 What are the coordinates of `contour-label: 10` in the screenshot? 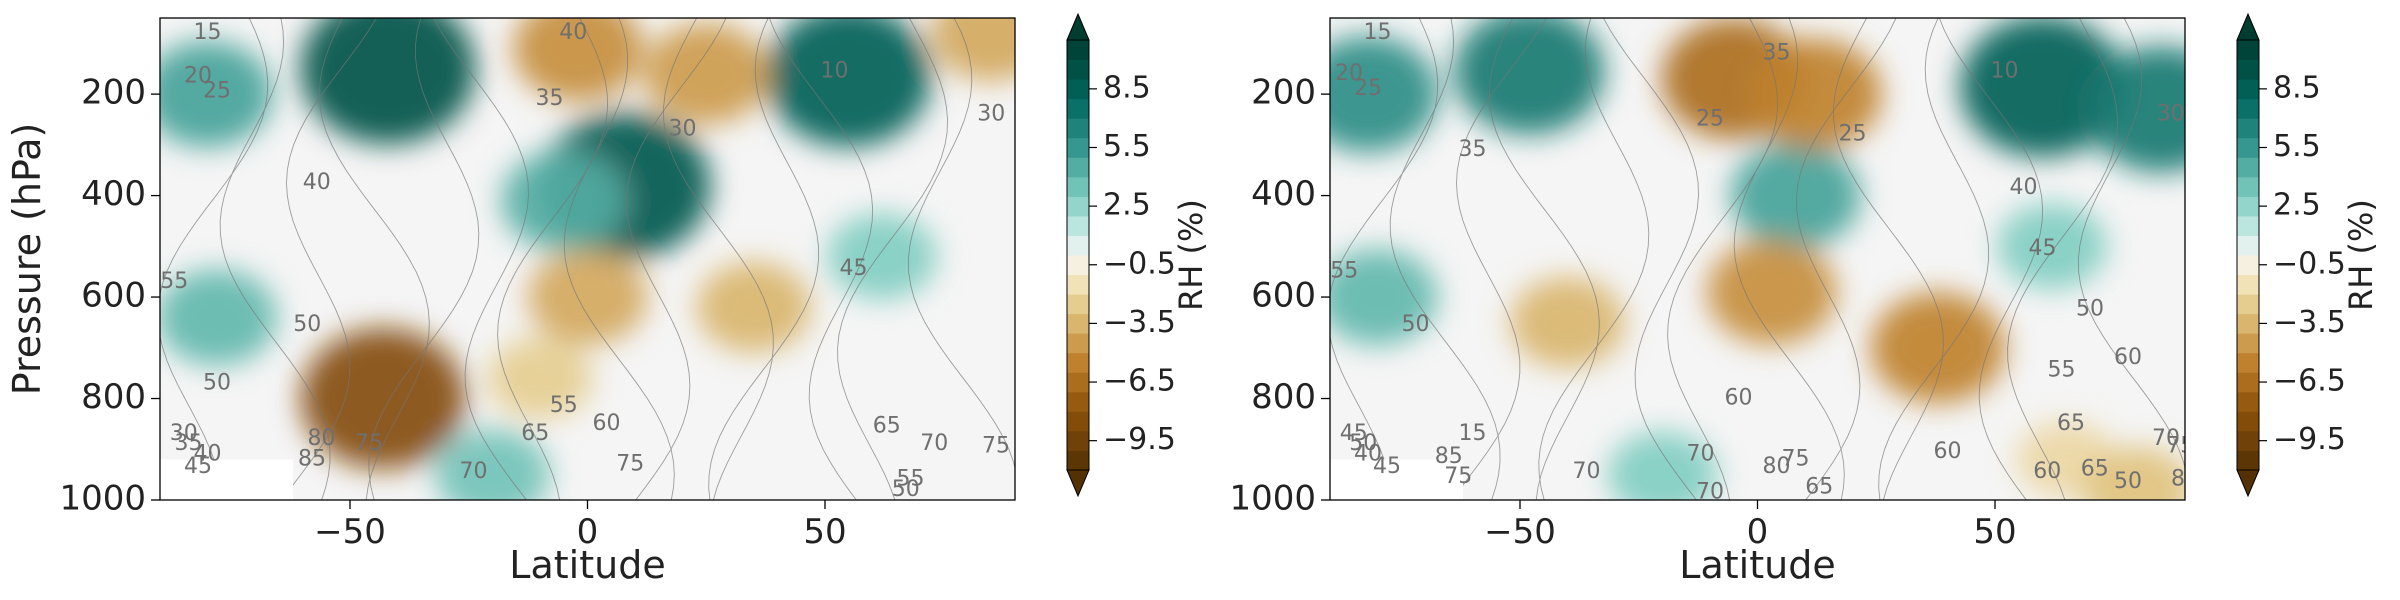 It's located at (835, 70).